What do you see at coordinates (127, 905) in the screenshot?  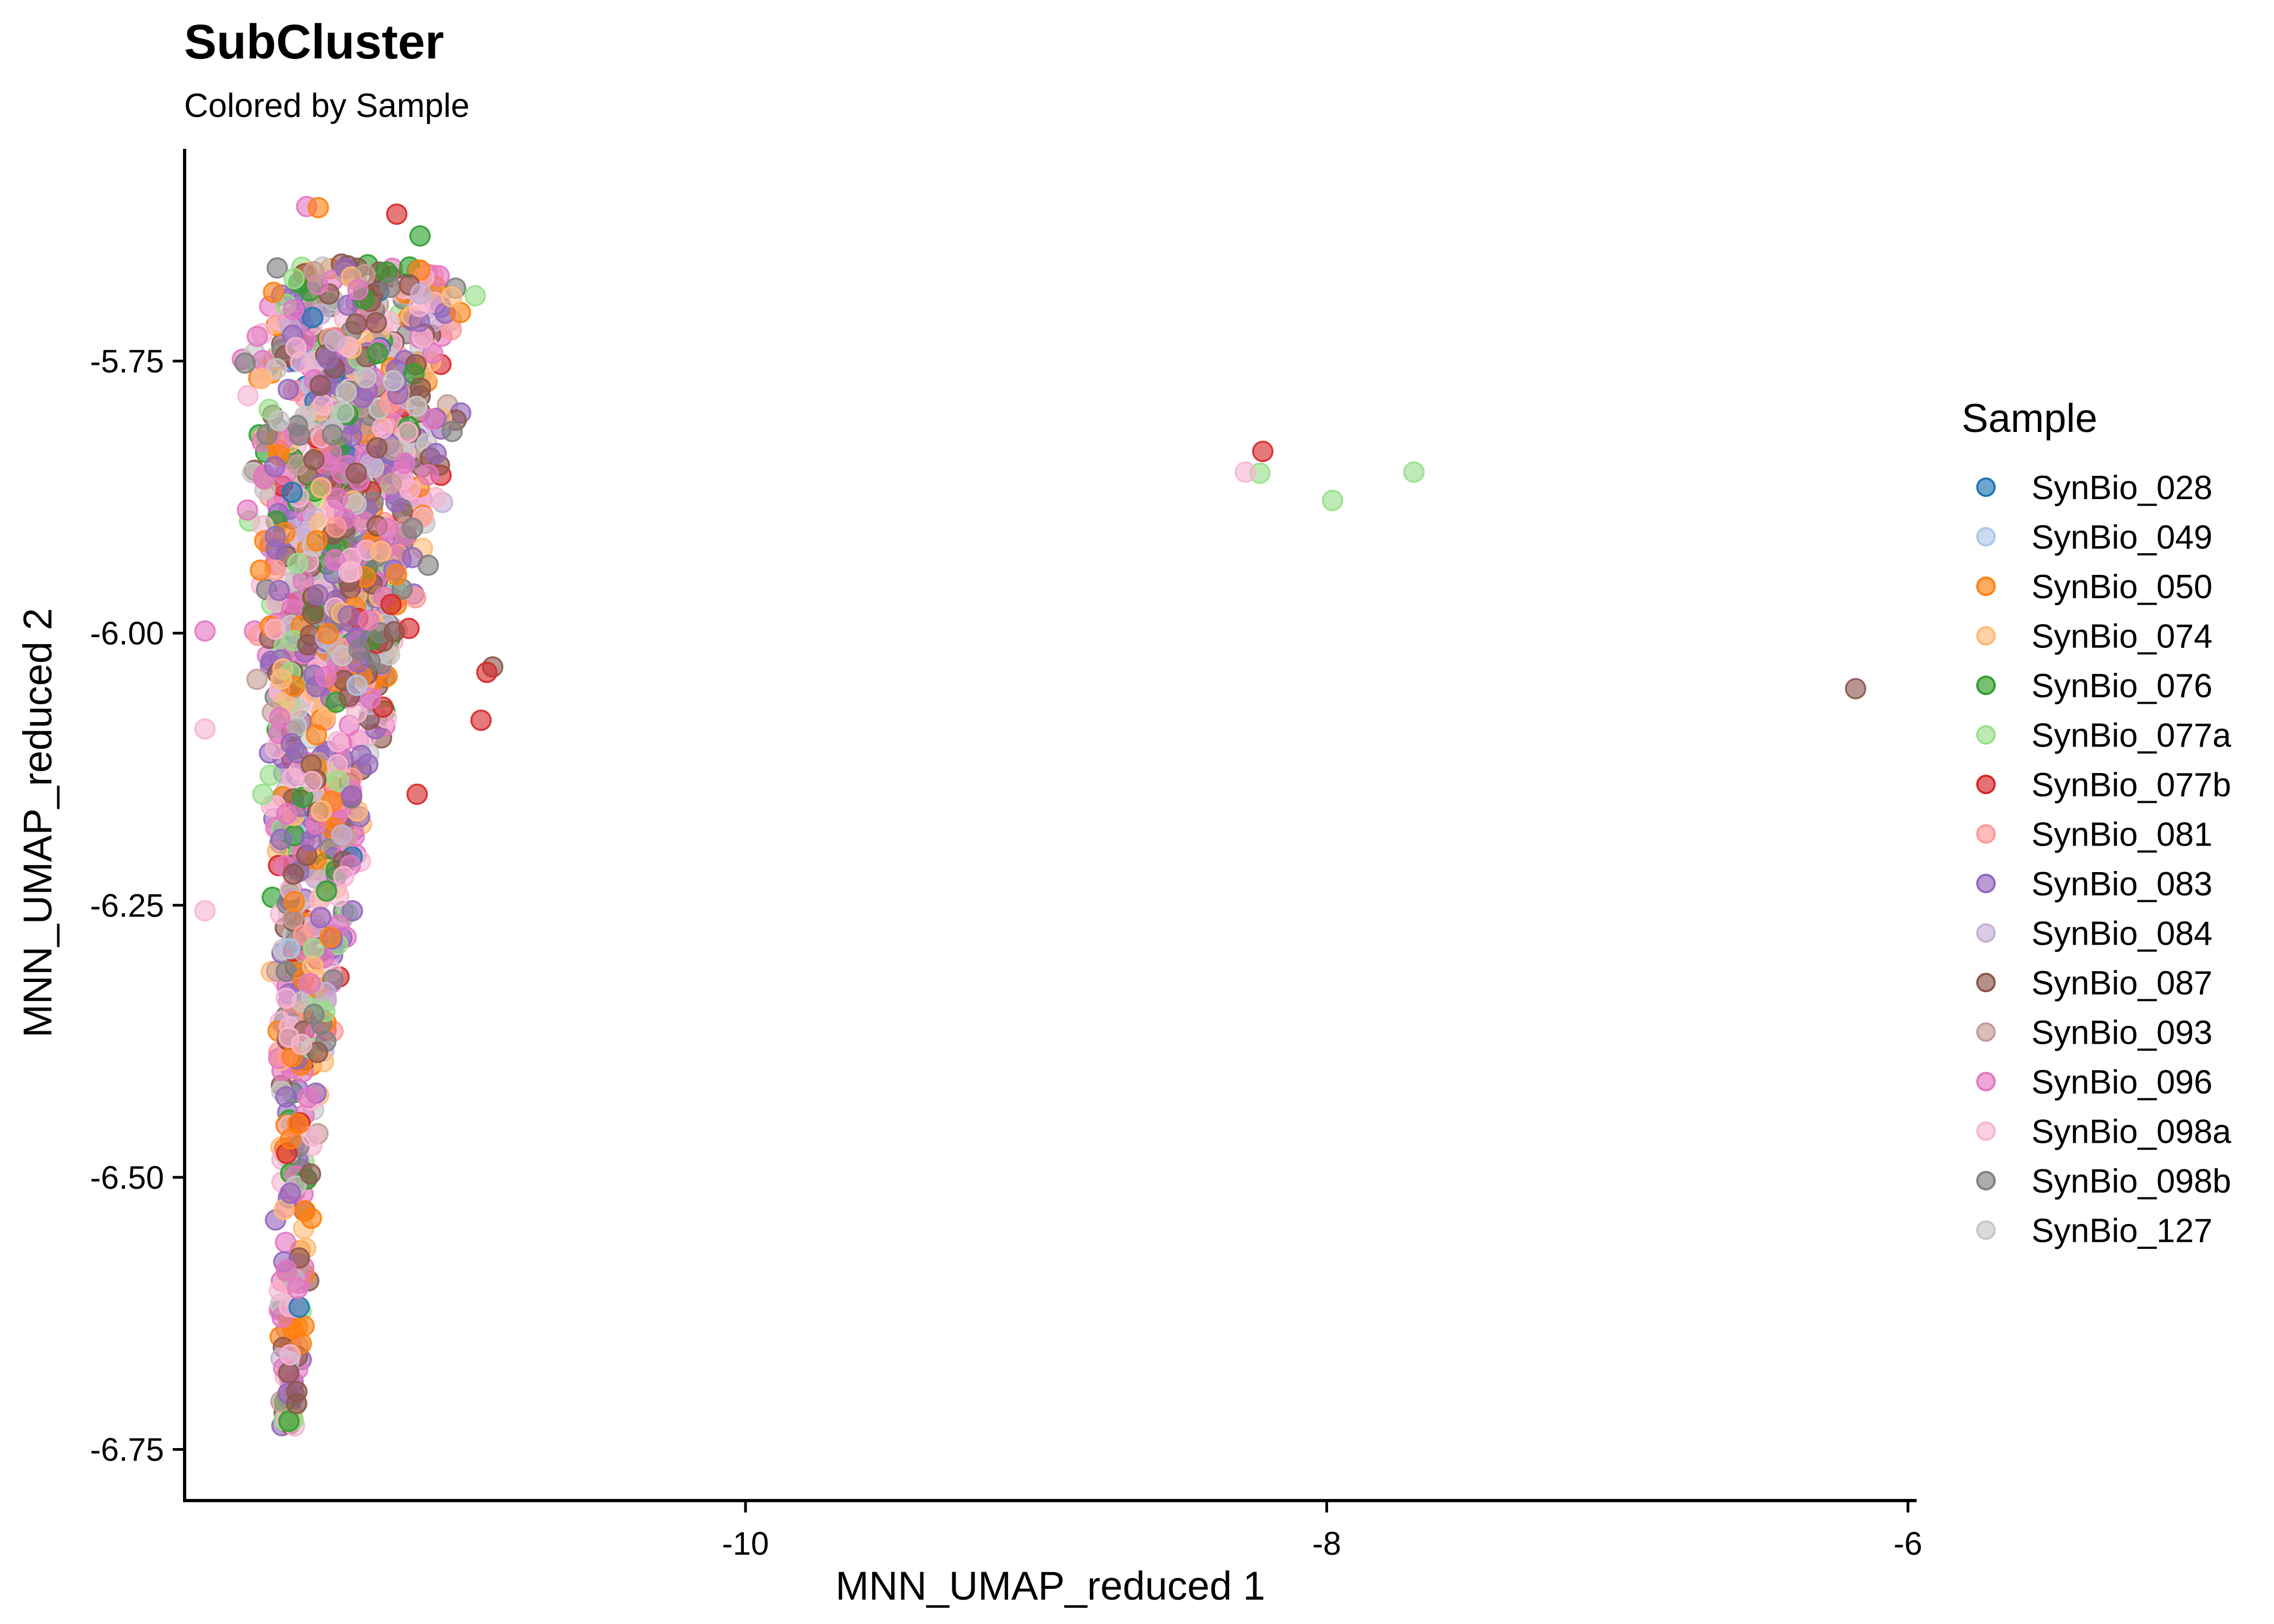 I see `y-tick-label: -6.25` at bounding box center [127, 905].